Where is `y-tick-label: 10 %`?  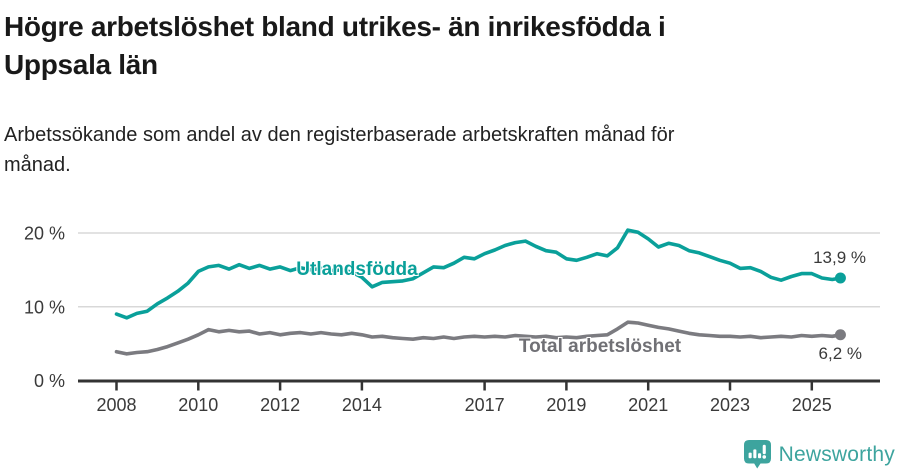 y-tick-label: 10 % is located at coordinates (44, 307).